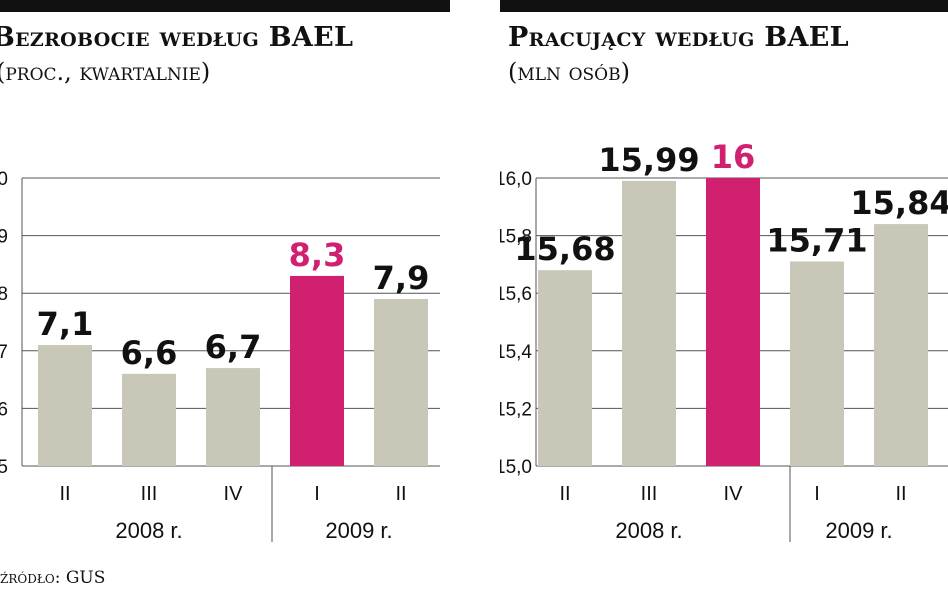  I want to click on chart-title: Bezrobocie według BAEL, so click(177, 37).